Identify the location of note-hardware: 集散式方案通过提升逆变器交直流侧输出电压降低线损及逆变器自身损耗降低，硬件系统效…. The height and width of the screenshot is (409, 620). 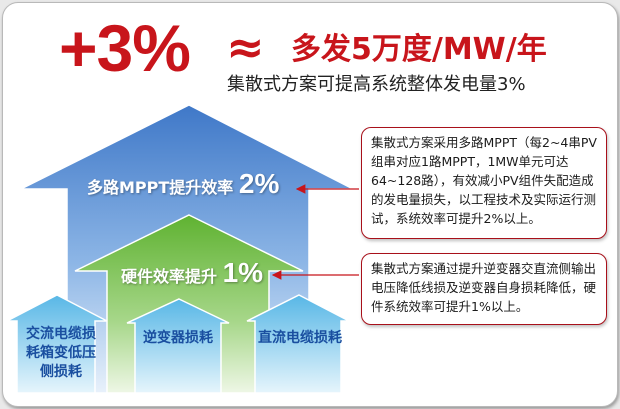
(484, 289).